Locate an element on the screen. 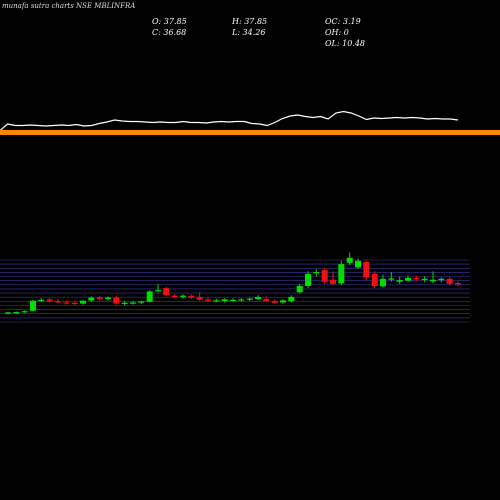 The height and width of the screenshot is (500, 500). oc-value: OC: 3.19 is located at coordinates (343, 21).